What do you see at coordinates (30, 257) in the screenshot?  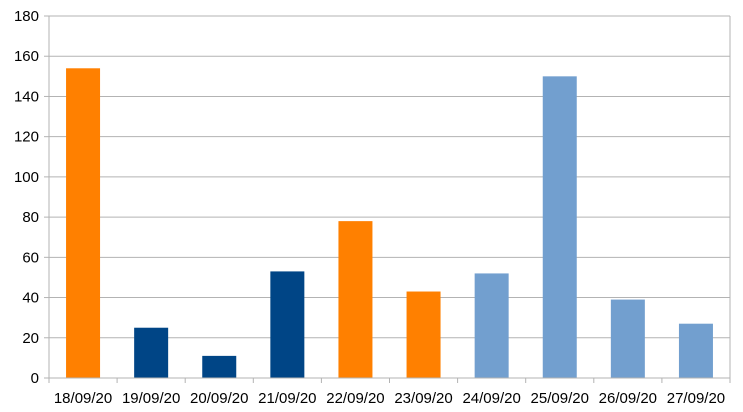 I see `y-tick-label: 60` at bounding box center [30, 257].